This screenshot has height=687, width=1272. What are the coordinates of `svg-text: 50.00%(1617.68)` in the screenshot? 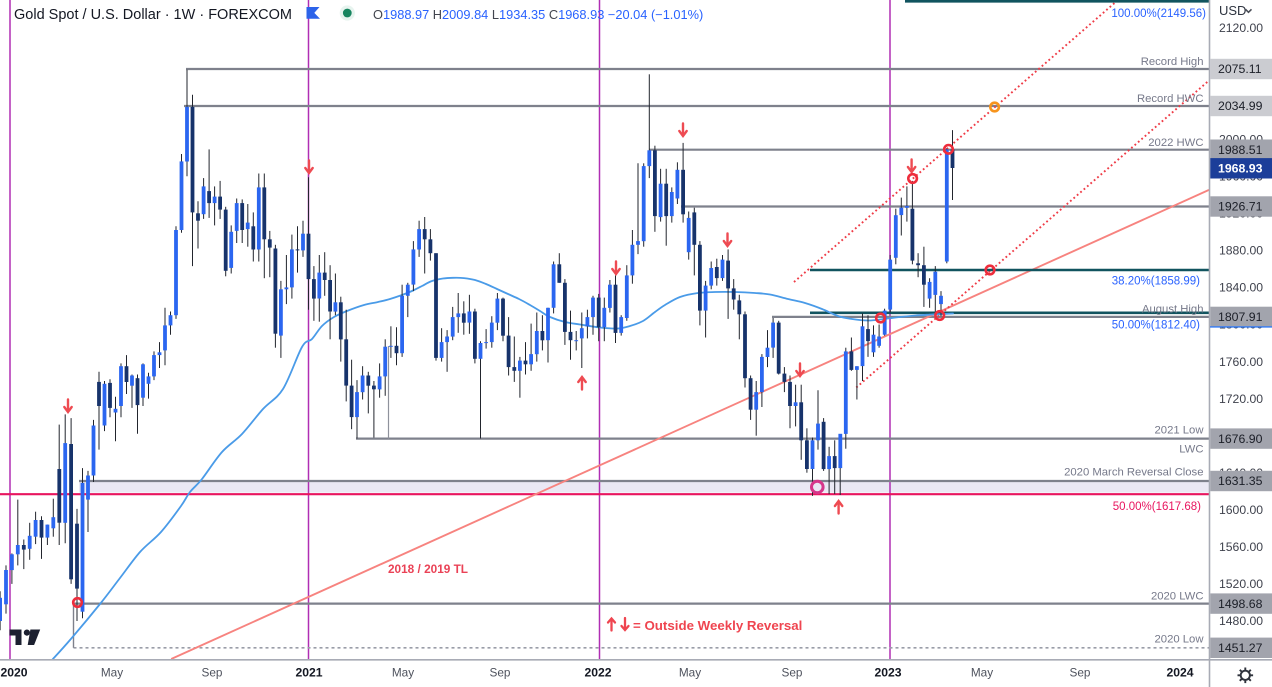 It's located at (1157, 507).